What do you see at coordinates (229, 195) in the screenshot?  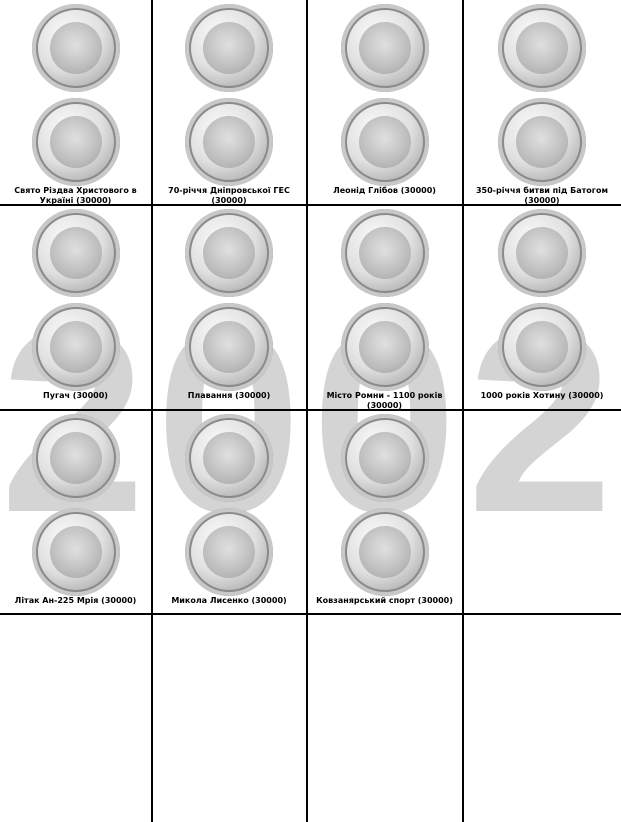 I see `caption: 70-річчя Дніпровської ГЕС (30000)` at bounding box center [229, 195].